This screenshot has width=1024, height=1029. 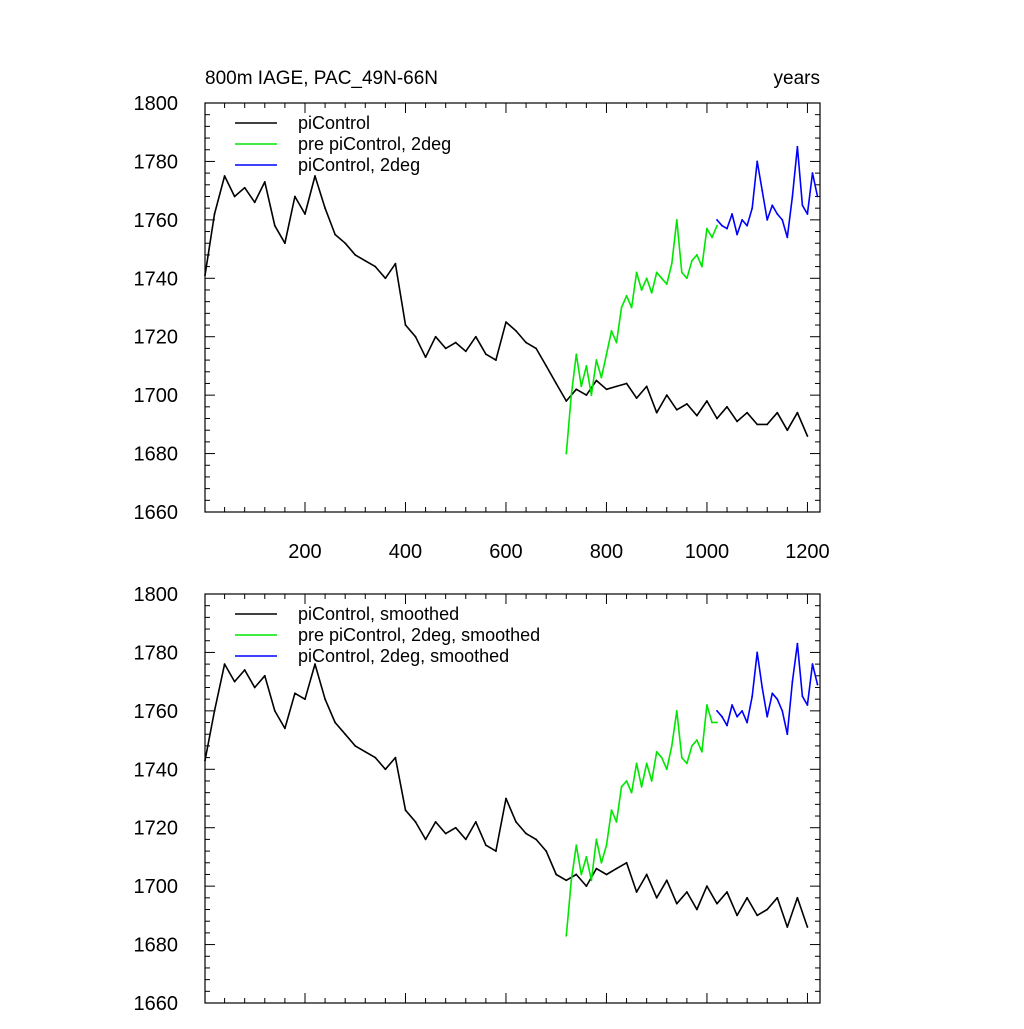 What do you see at coordinates (156, 653) in the screenshot?
I see `y-tick-label: 1780` at bounding box center [156, 653].